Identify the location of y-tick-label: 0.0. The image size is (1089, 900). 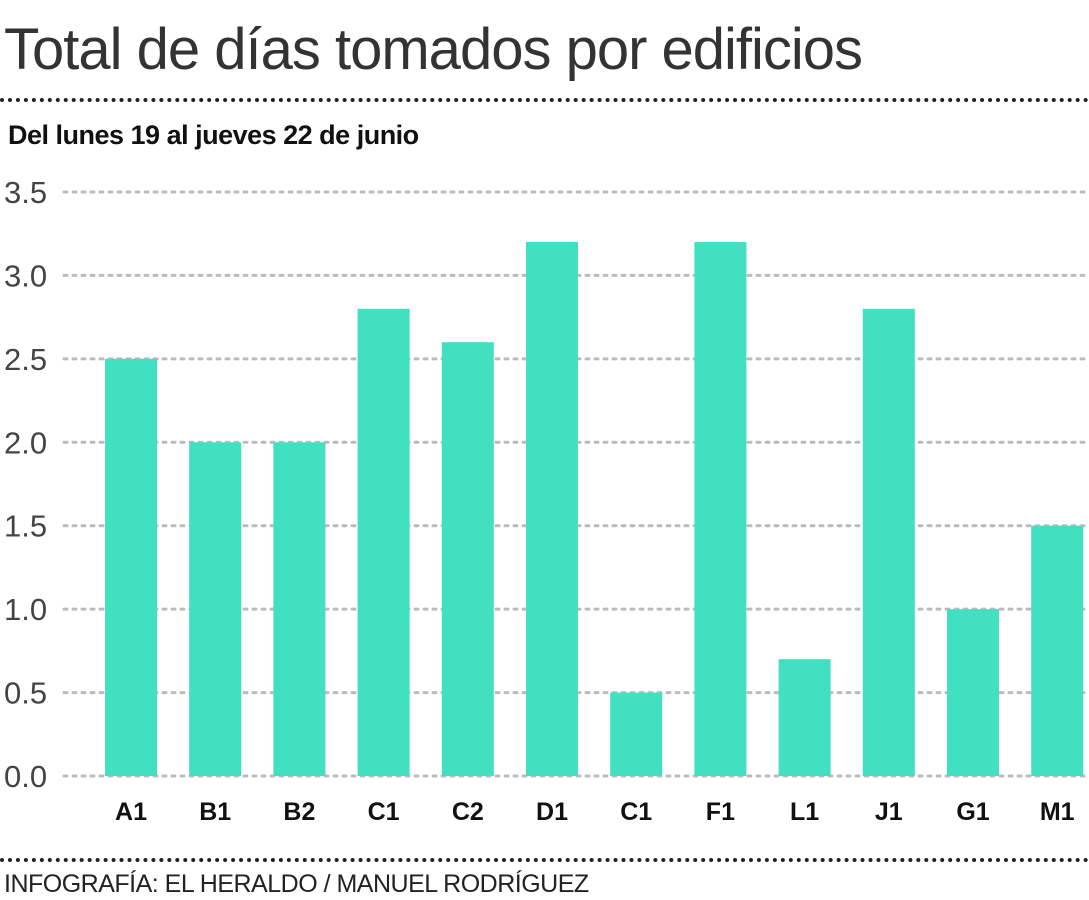
(25, 776).